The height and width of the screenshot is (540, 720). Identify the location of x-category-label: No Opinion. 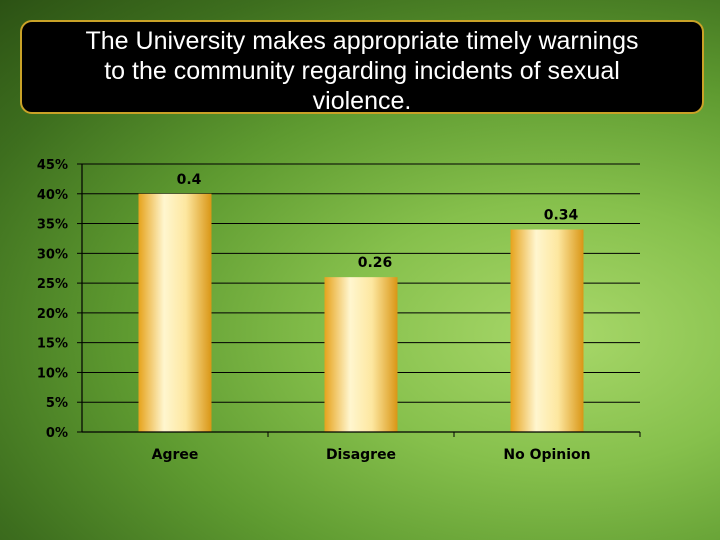
(546, 455).